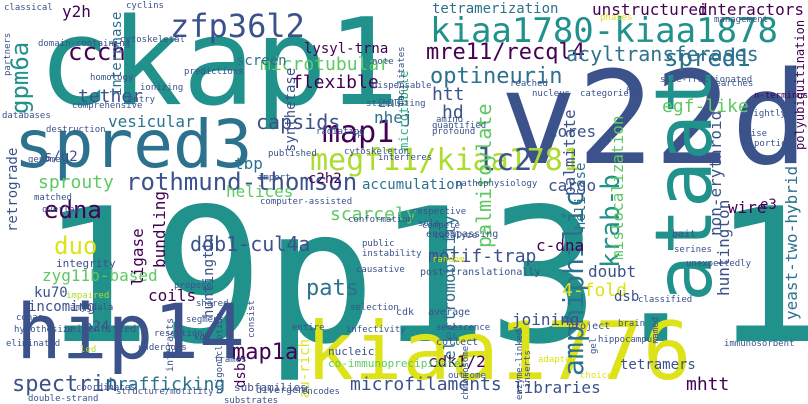 The width and height of the screenshot is (808, 404). What do you see at coordinates (627, 297) in the screenshot?
I see `word: dsb` at bounding box center [627, 297].